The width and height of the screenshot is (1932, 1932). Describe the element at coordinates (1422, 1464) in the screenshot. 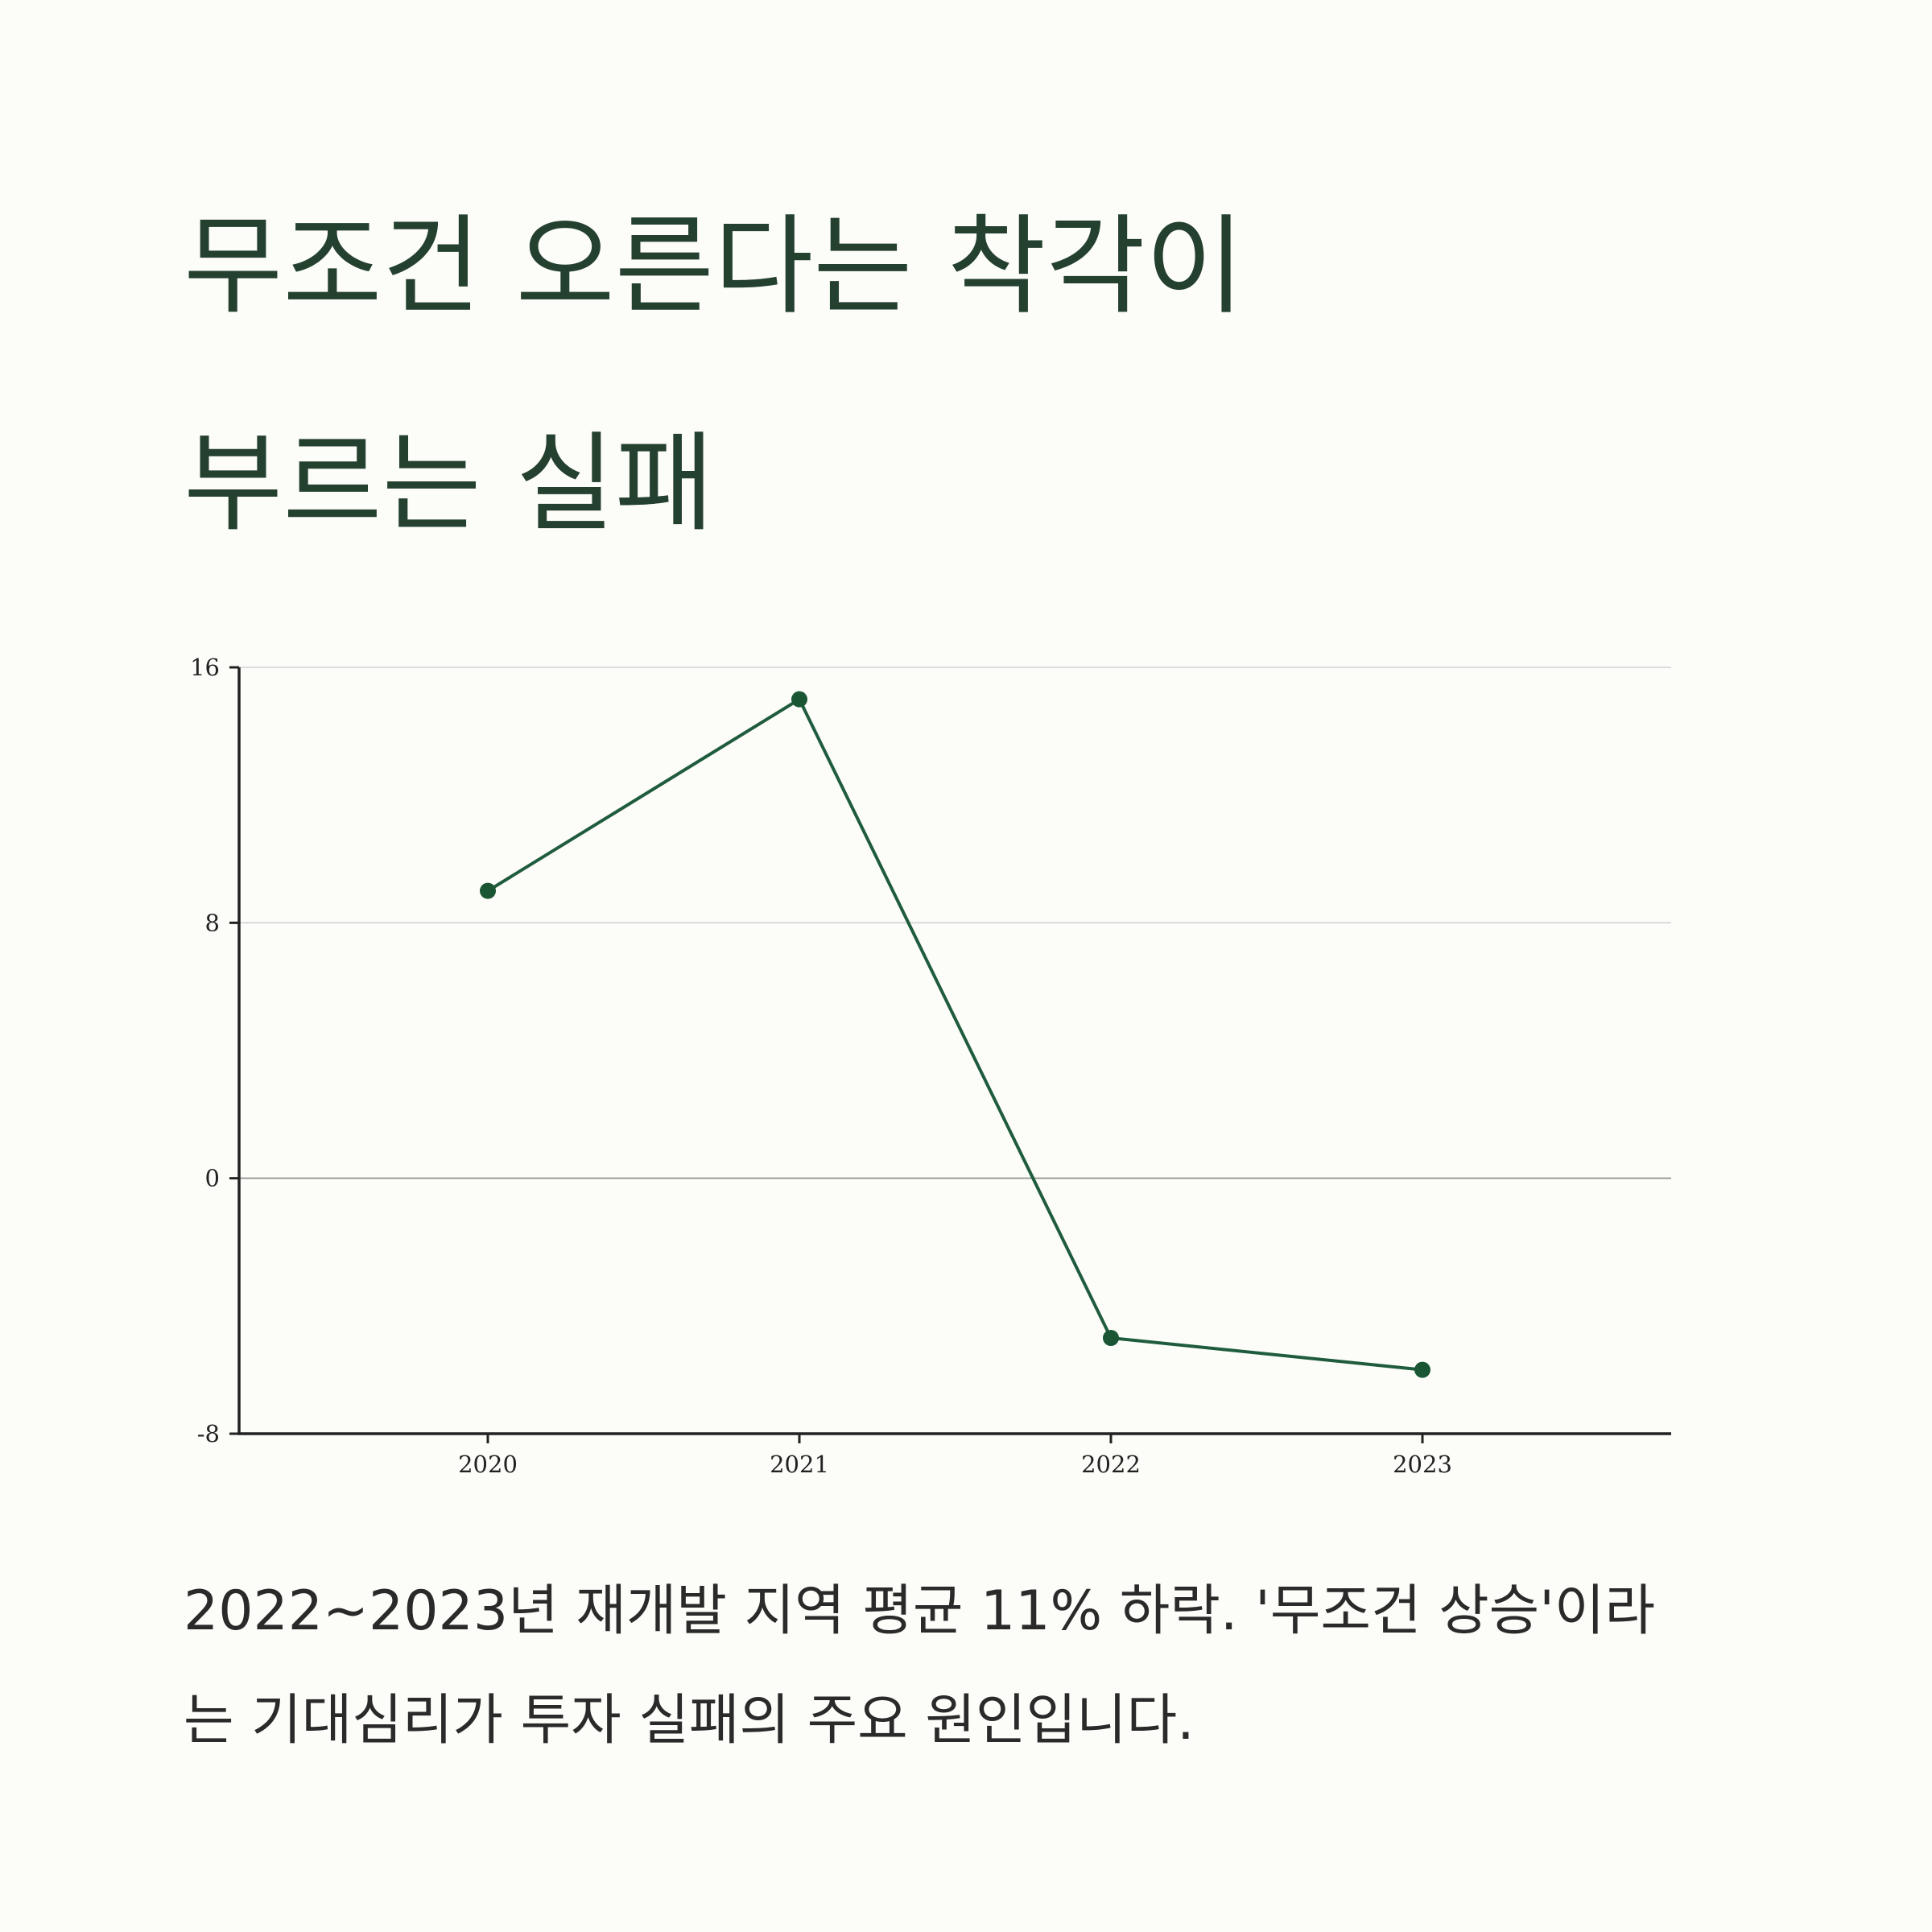

I see `x-tick-label: 2023` at that location.